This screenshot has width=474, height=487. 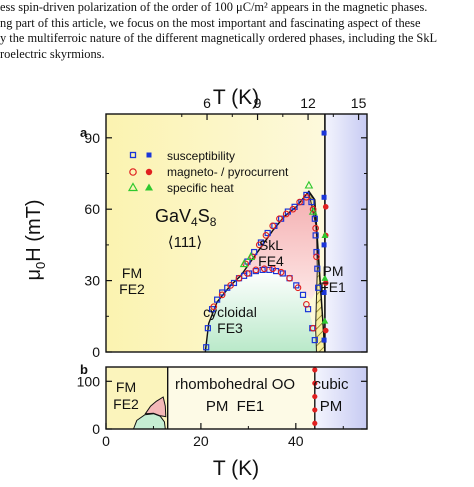 What do you see at coordinates (92, 209) in the screenshot?
I see `tick-label-y: 60` at bounding box center [92, 209].